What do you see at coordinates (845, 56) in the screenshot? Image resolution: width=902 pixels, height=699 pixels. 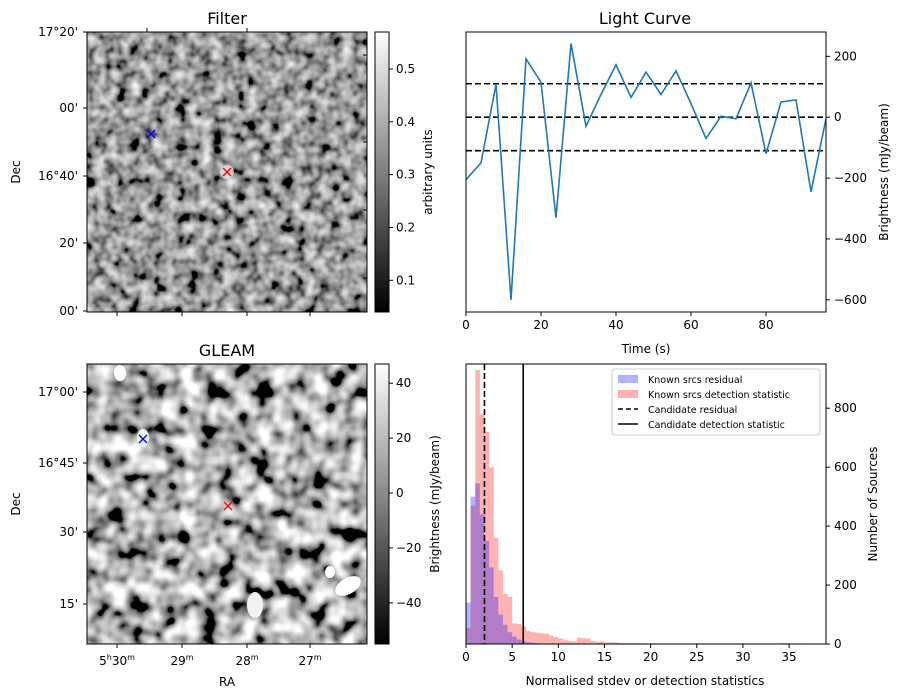 I see `lightcurve-y-tick-label: 200` at bounding box center [845, 56].